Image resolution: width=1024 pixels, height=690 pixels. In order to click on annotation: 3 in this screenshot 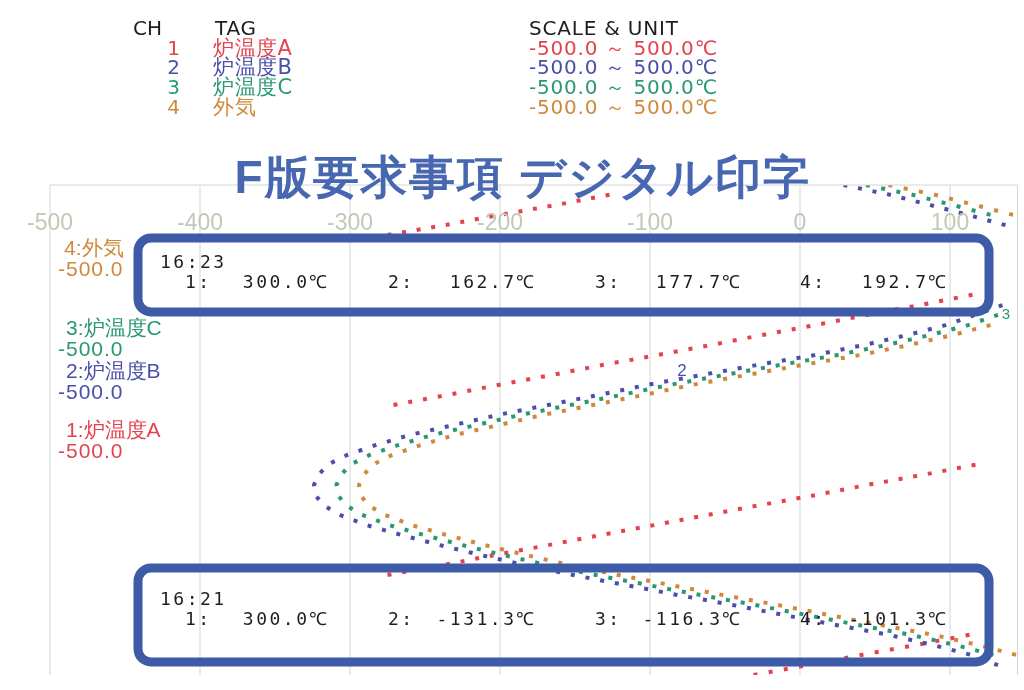, I will do `click(1006, 313)`.